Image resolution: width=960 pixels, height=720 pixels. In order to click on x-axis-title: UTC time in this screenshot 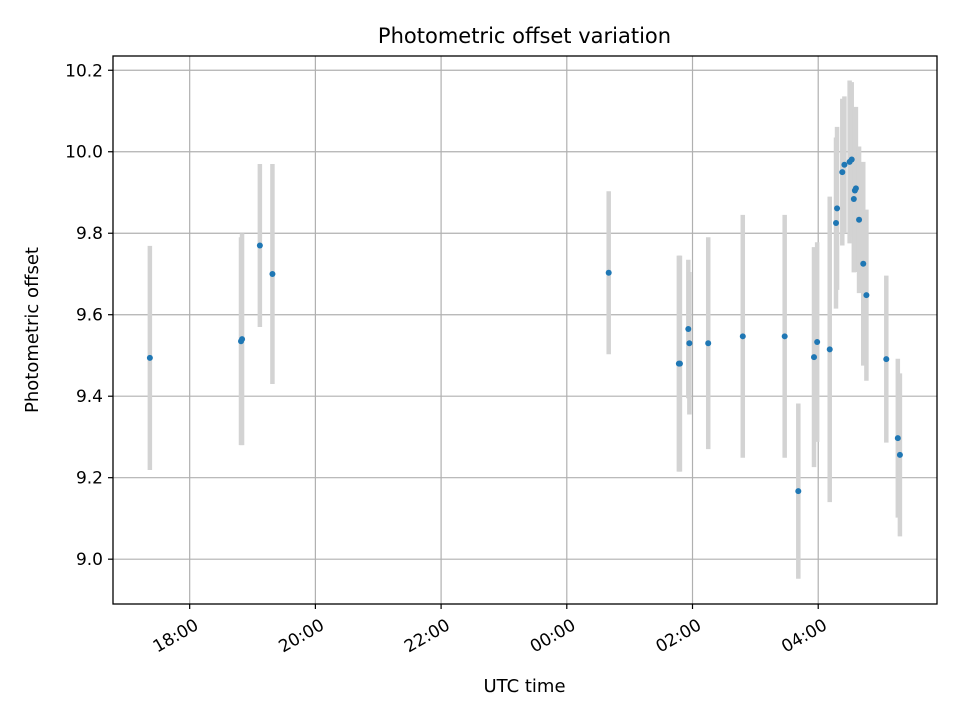, I will do `click(524, 686)`.